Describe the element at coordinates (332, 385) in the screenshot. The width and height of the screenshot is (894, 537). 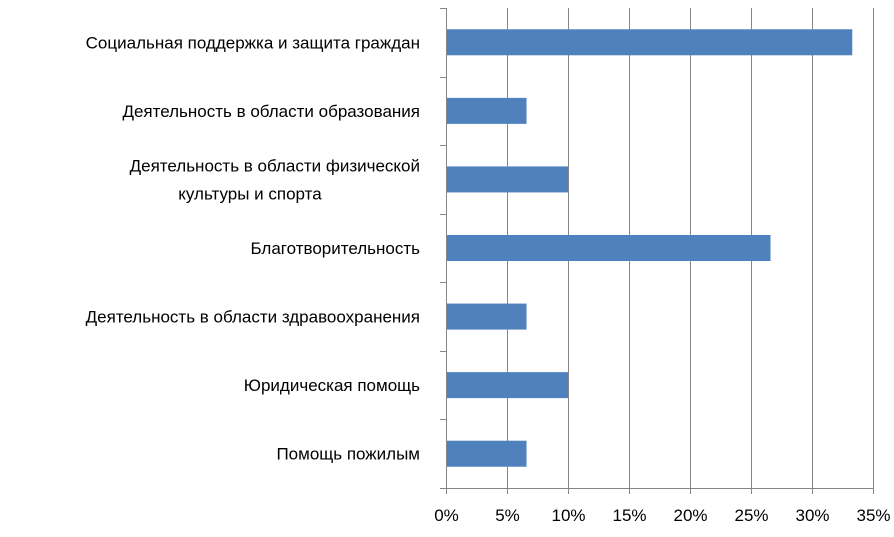
I see `category-label: Юридическая помощь` at that location.